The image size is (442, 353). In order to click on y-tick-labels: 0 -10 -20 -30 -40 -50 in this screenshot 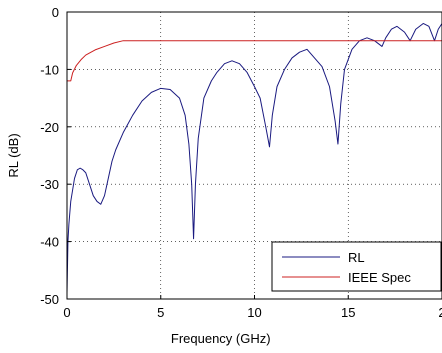, I will do `click(55, 156)`.